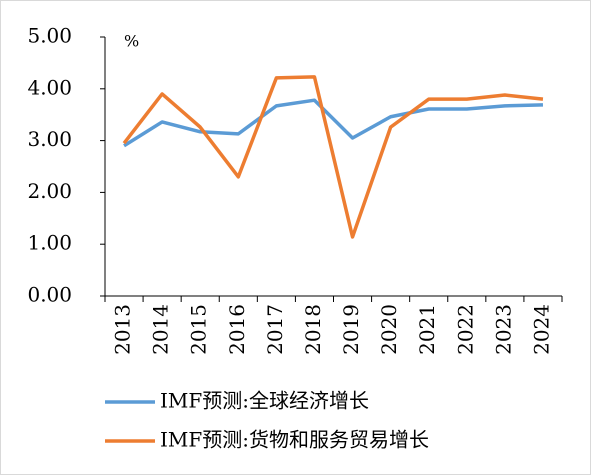 This screenshot has width=591, height=475. What do you see at coordinates (275, 329) in the screenshot?
I see `x-tick-label: 2017` at bounding box center [275, 329].